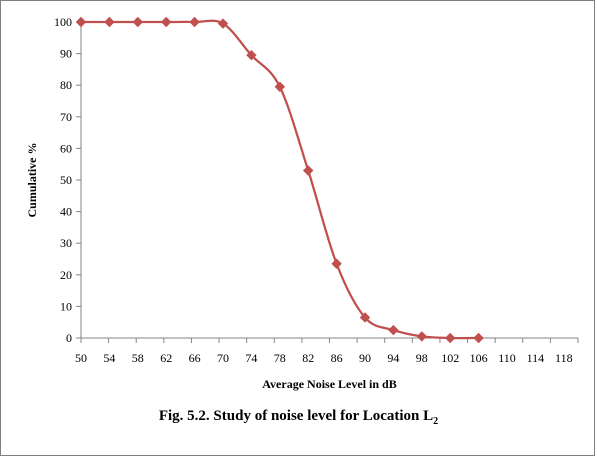 This screenshot has height=458, width=597. What do you see at coordinates (66, 148) in the screenshot?
I see `y-tick-label: 60` at bounding box center [66, 148].